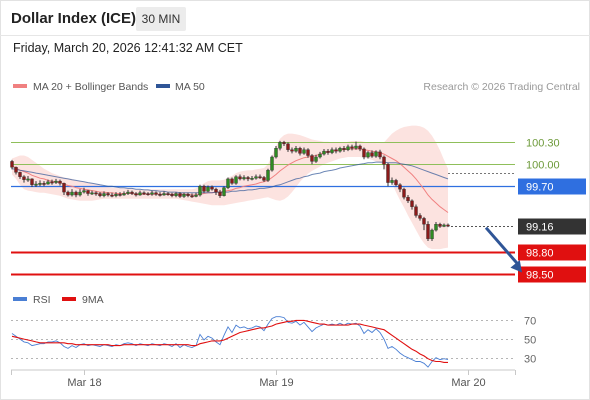 Image resolution: width=590 pixels, height=400 pixels. What do you see at coordinates (190, 87) in the screenshot?
I see `ma50-legend-label: MA 50` at bounding box center [190, 87].